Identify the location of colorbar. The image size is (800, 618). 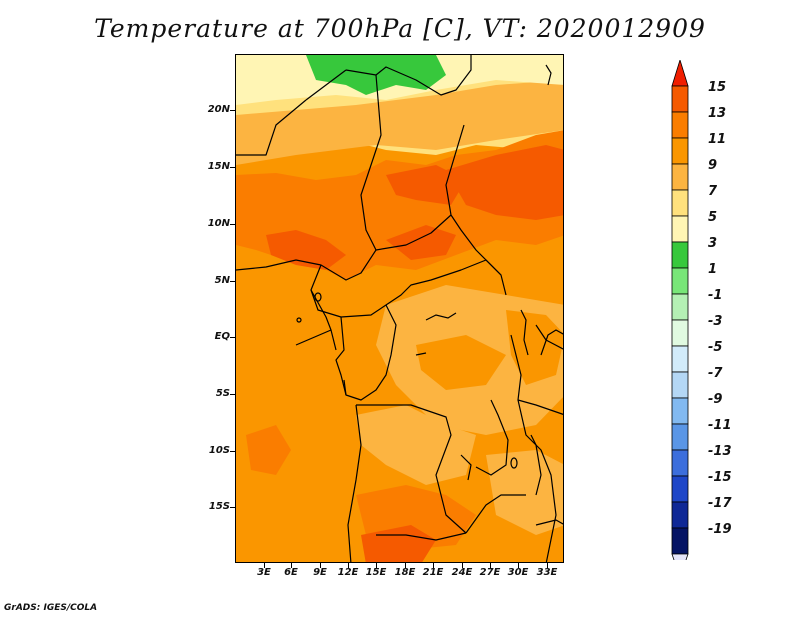
(680, 310).